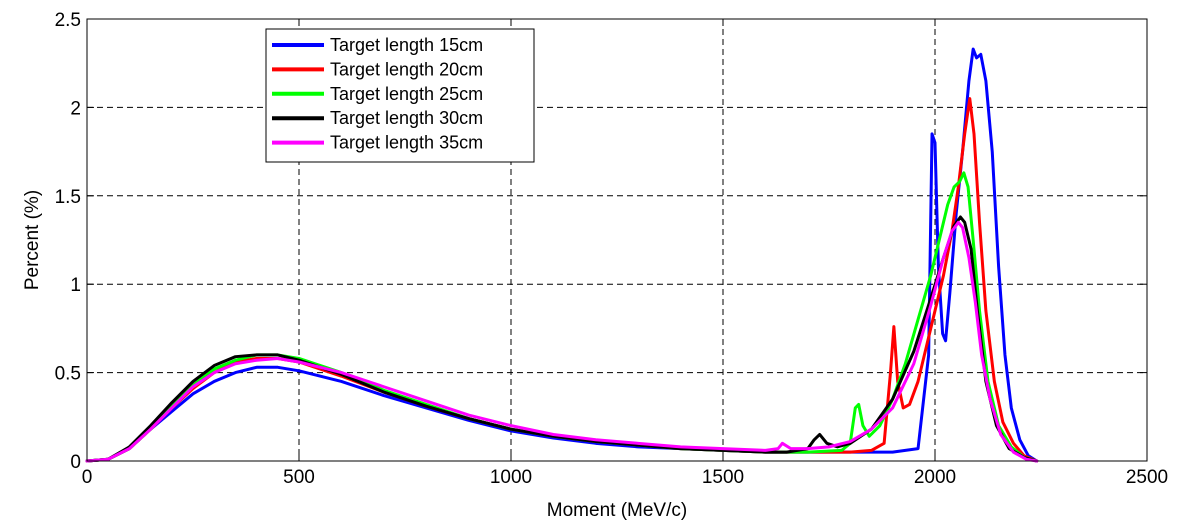 The width and height of the screenshot is (1188, 524). What do you see at coordinates (617, 510) in the screenshot?
I see `x-axis-label: Moment (MeV/c)` at bounding box center [617, 510].